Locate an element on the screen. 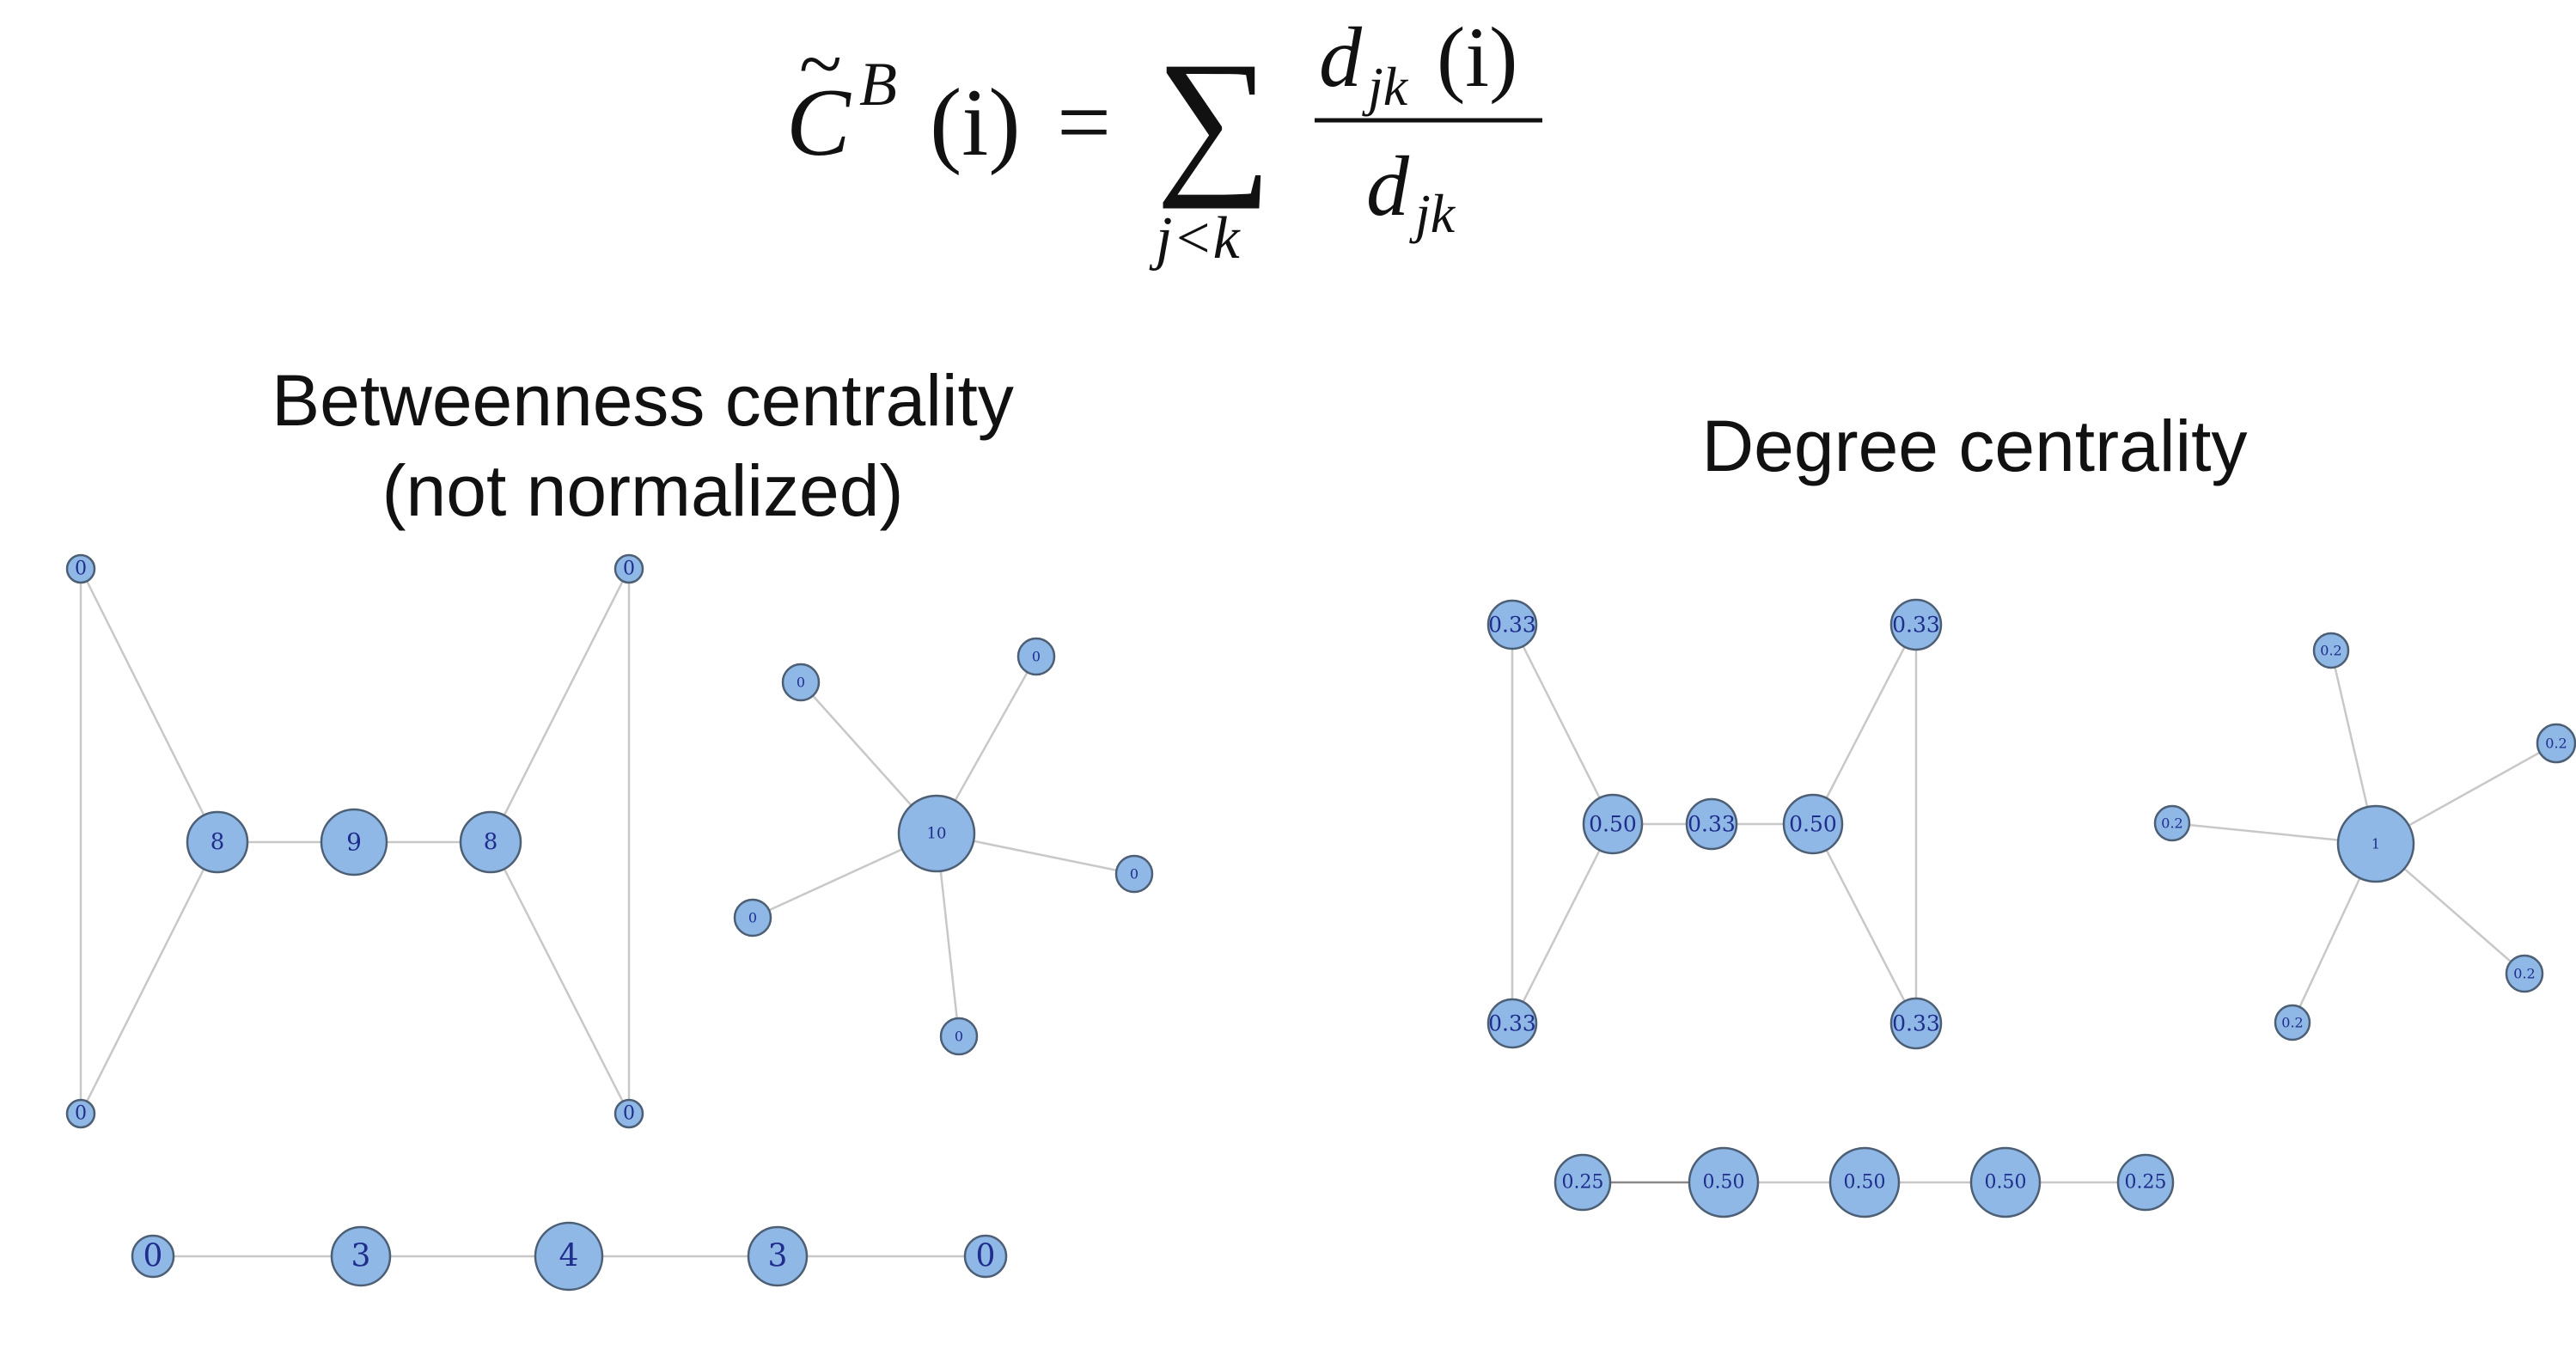 The image size is (2576, 1368). degree-path-graph: 0.25 0.50 0.50 0.50 0.25 is located at coordinates (1864, 1182).